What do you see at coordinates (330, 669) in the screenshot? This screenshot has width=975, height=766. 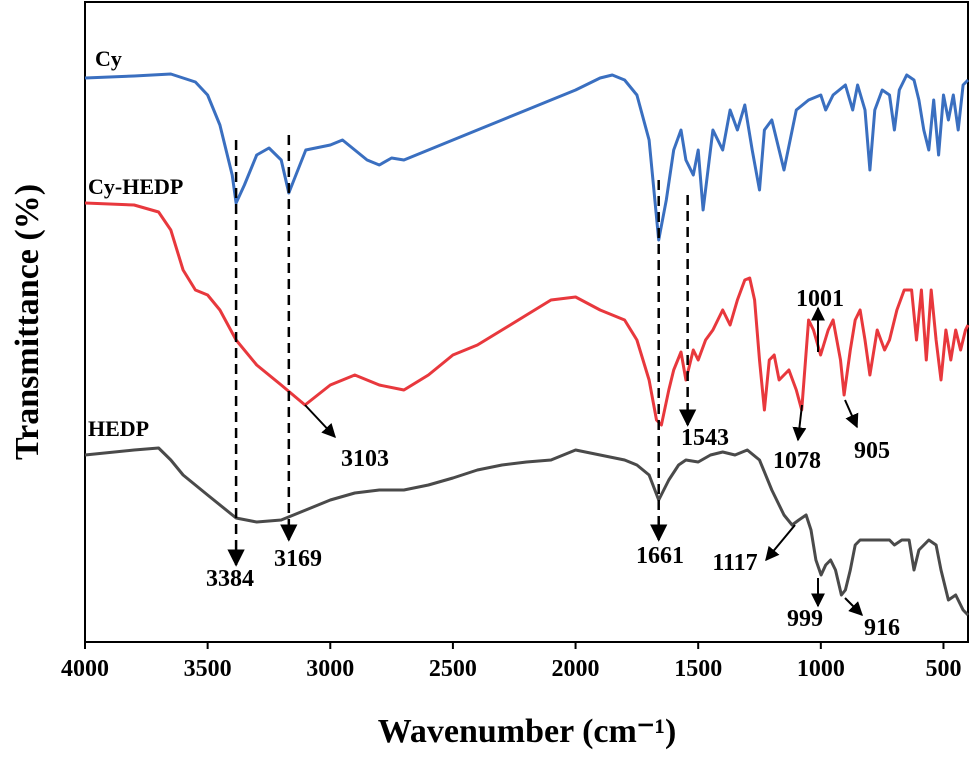 I see `x-tick-label: 3000` at bounding box center [330, 669].